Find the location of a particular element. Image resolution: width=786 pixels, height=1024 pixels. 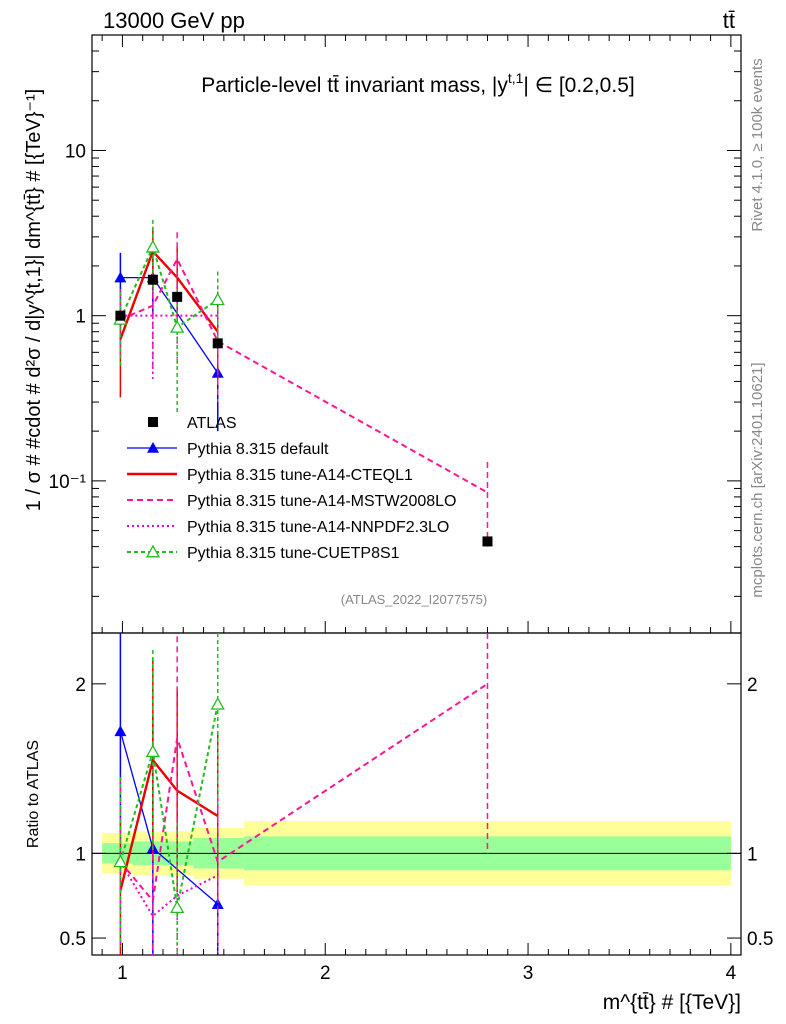

ratio-tick-label-left-2: 0.5 is located at coordinates (73, 939).